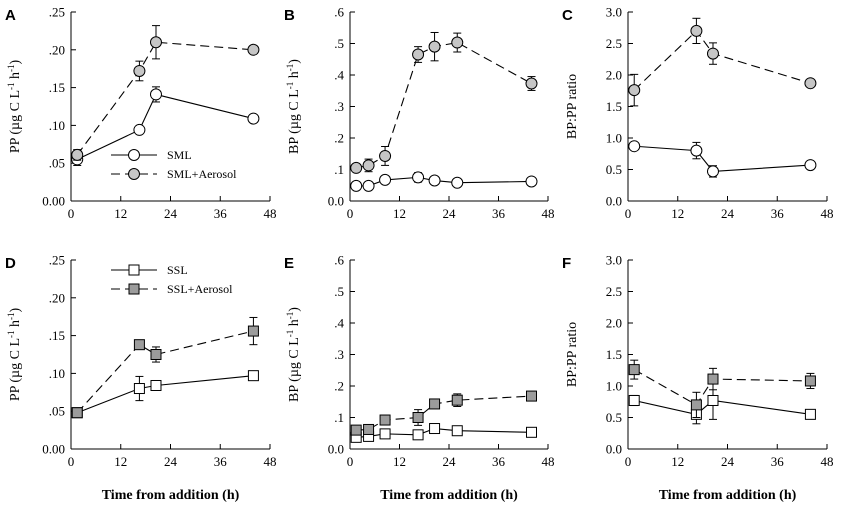 The height and width of the screenshot is (509, 856). Describe the element at coordinates (614, 386) in the screenshot. I see `y-tick-label: 1.0` at that location.